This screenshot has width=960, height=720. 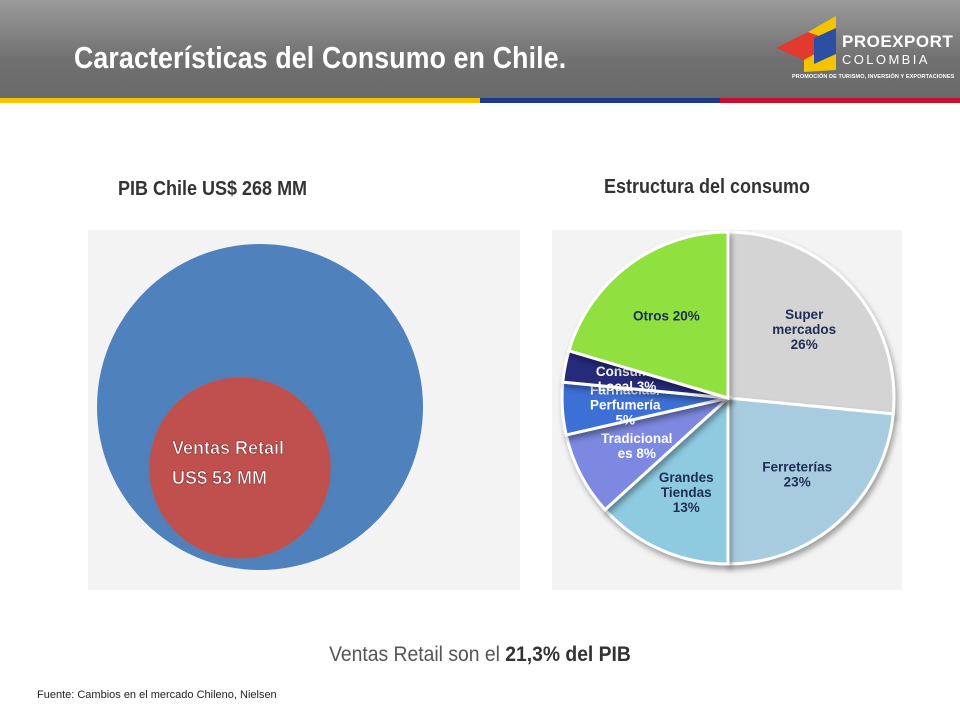 What do you see at coordinates (686, 492) in the screenshot?
I see `pie-slice-label: Tiendas` at bounding box center [686, 492].